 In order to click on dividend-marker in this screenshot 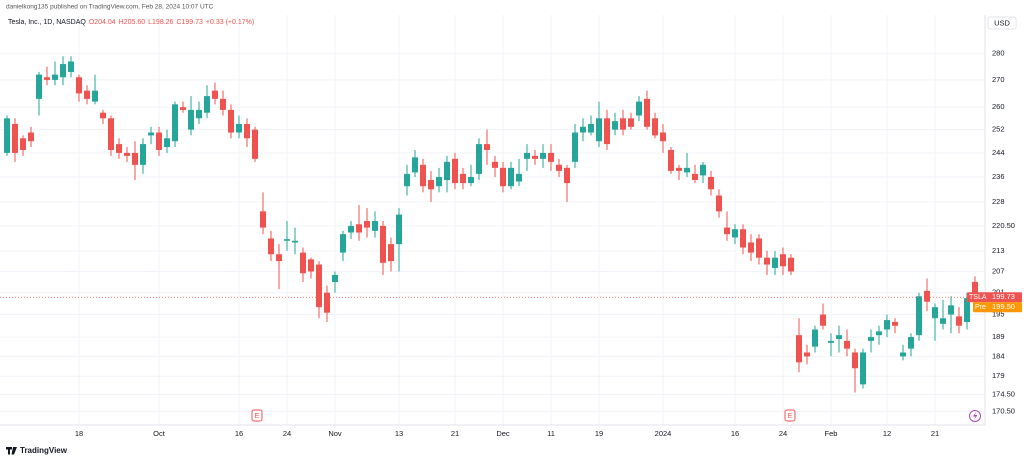, I will do `click(975, 416)`.